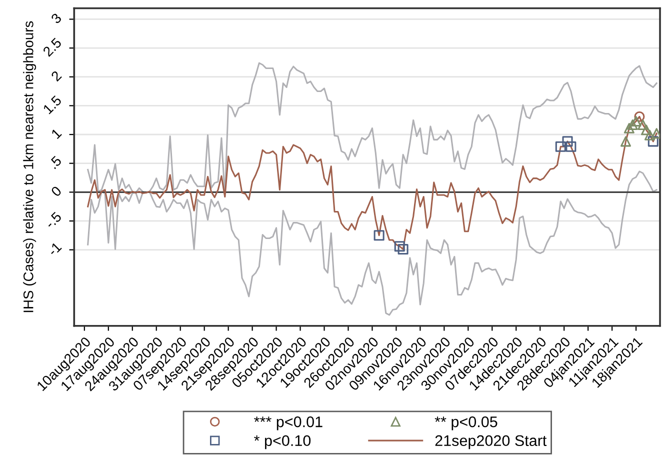 Image resolution: width=662 pixels, height=459 pixels. I want to click on y-tick-label: 2.5, so click(52, 47).